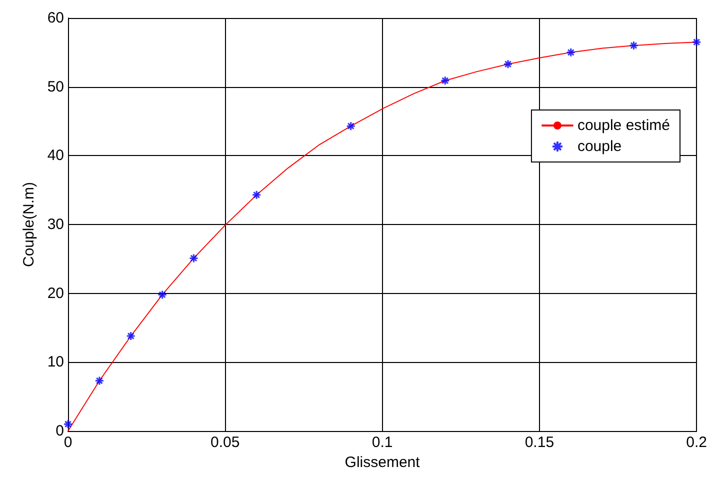 Image resolution: width=710 pixels, height=479 pixels. What do you see at coordinates (623, 125) in the screenshot?
I see `legend-label: couple estimé` at bounding box center [623, 125].